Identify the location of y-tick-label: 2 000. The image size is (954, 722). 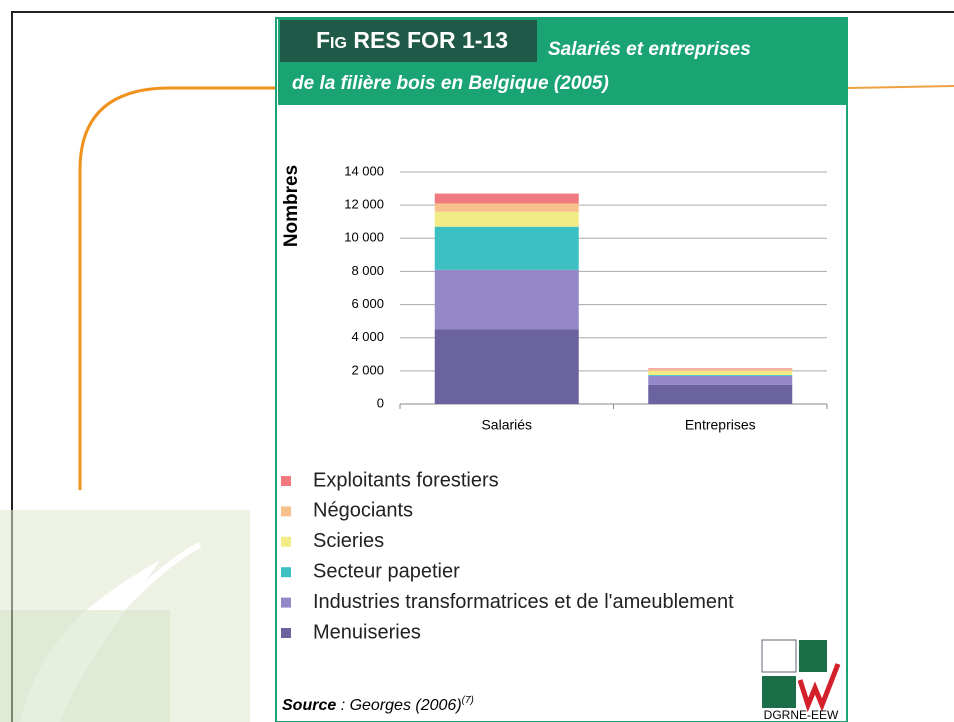
(367, 369).